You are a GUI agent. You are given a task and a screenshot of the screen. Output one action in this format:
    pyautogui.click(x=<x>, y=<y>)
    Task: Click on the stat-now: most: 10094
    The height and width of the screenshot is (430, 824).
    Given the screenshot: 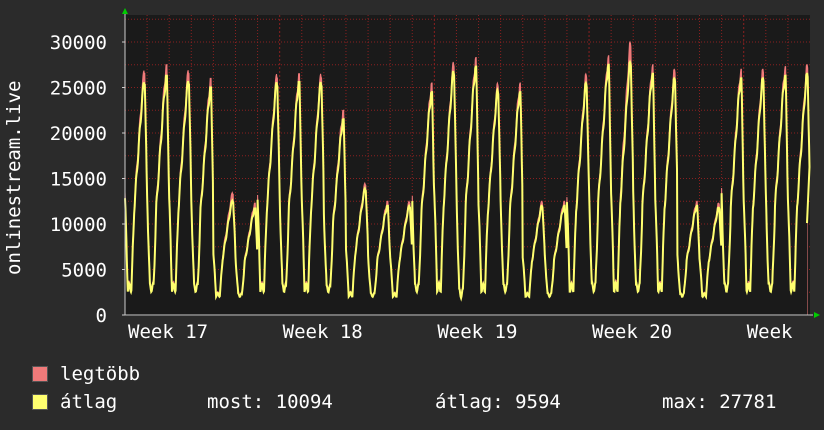 What is the action you would take?
    pyautogui.click(x=270, y=402)
    